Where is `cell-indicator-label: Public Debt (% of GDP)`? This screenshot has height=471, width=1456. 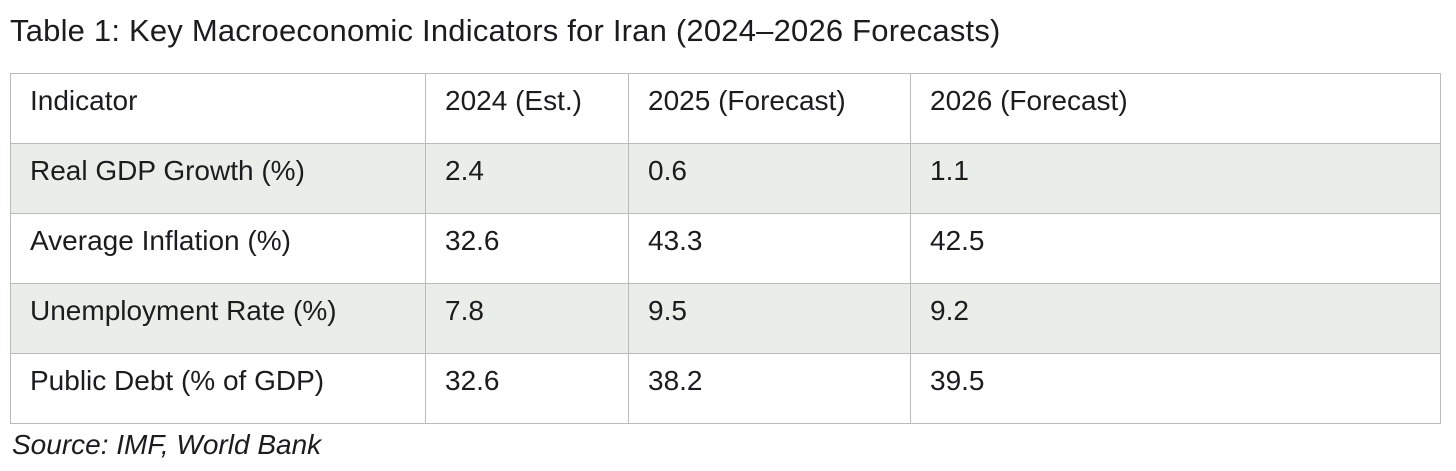 cell-indicator-label: Public Debt (% of GDP) is located at coordinates (218, 388).